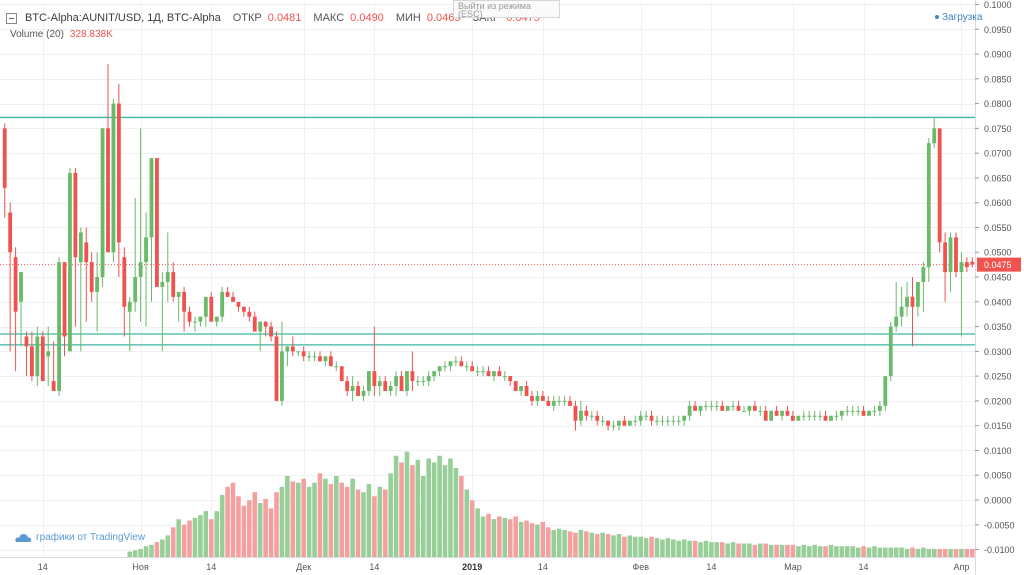  What do you see at coordinates (140, 567) in the screenshot?
I see `time-tick-label: Ноя` at bounding box center [140, 567].